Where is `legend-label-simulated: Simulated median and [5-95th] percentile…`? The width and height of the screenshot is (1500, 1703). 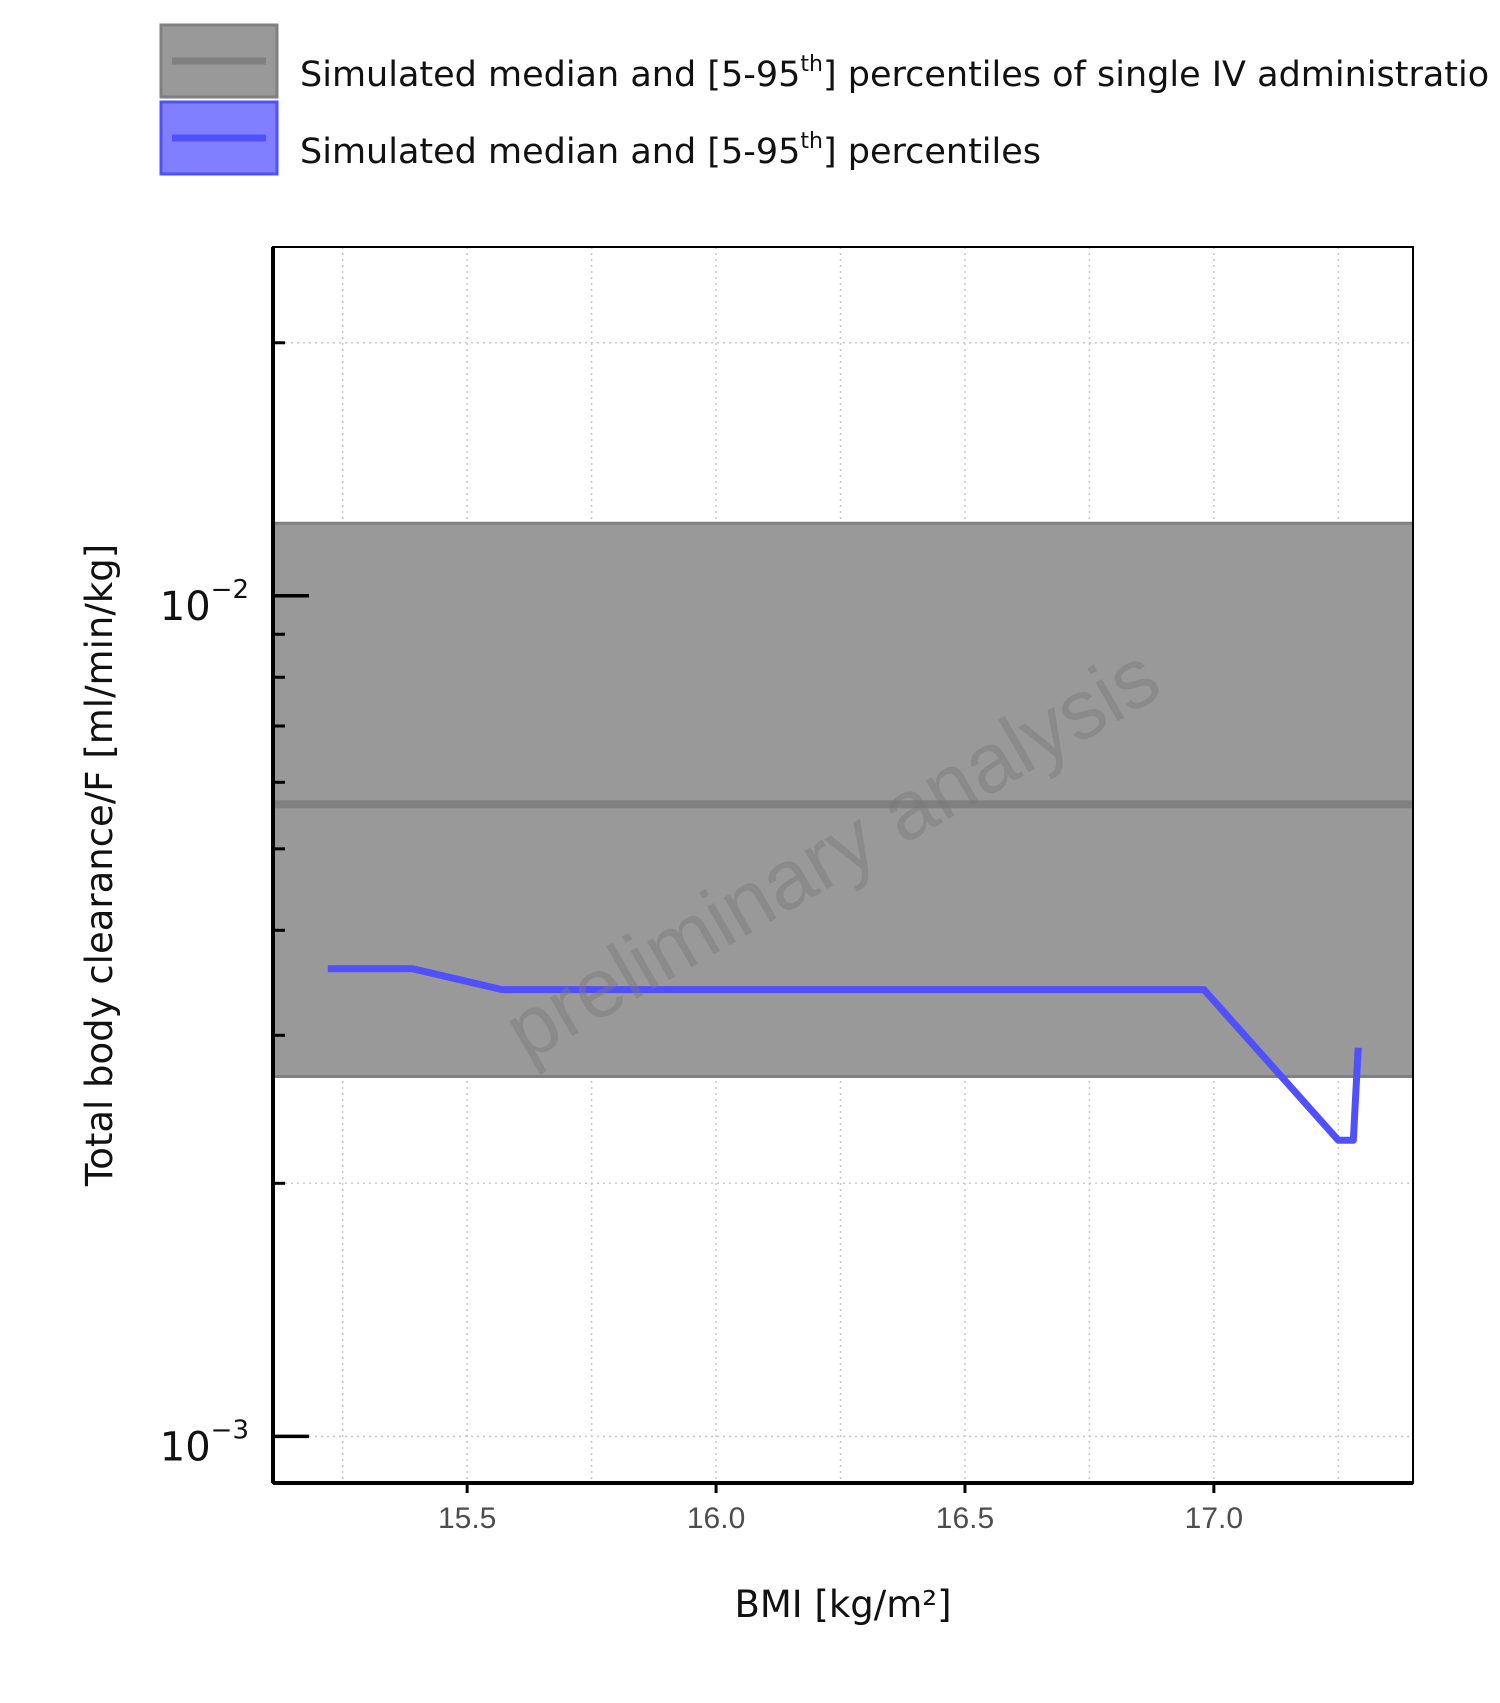
legend-label-simulated: Simulated median and [5-95th] percentile… is located at coordinates (670, 150).